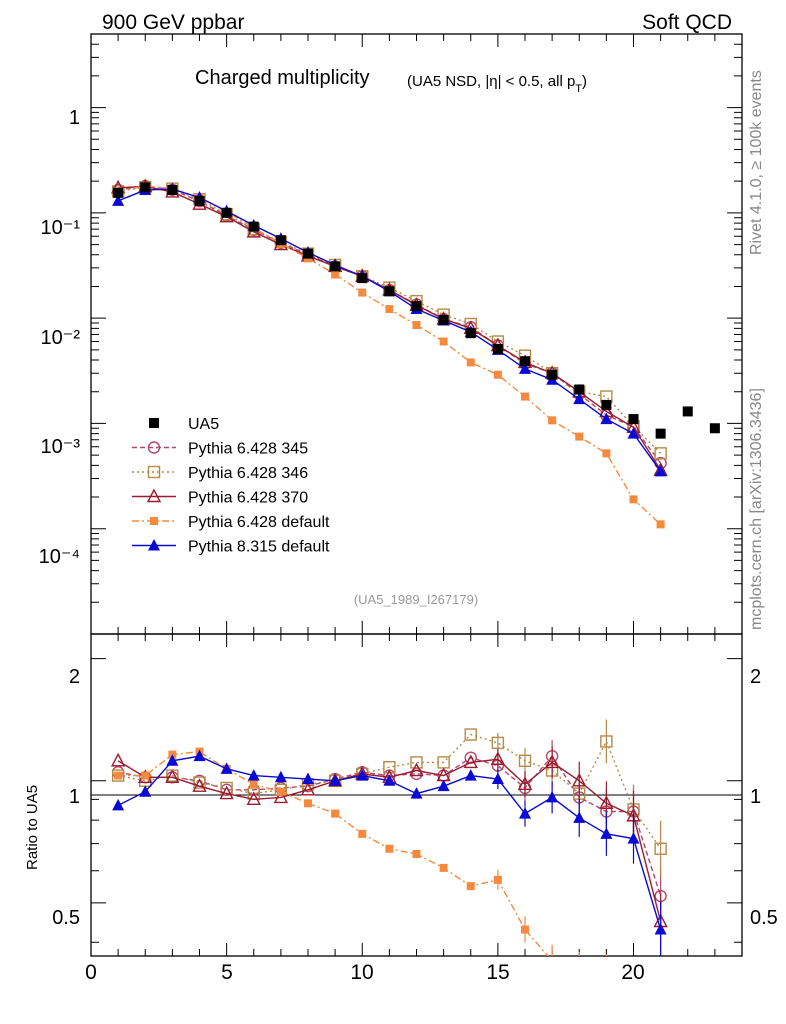 This screenshot has height=1024, width=786. Describe the element at coordinates (61, 447) in the screenshot. I see `y-tick-label-1e-3: 10⁻³` at that location.